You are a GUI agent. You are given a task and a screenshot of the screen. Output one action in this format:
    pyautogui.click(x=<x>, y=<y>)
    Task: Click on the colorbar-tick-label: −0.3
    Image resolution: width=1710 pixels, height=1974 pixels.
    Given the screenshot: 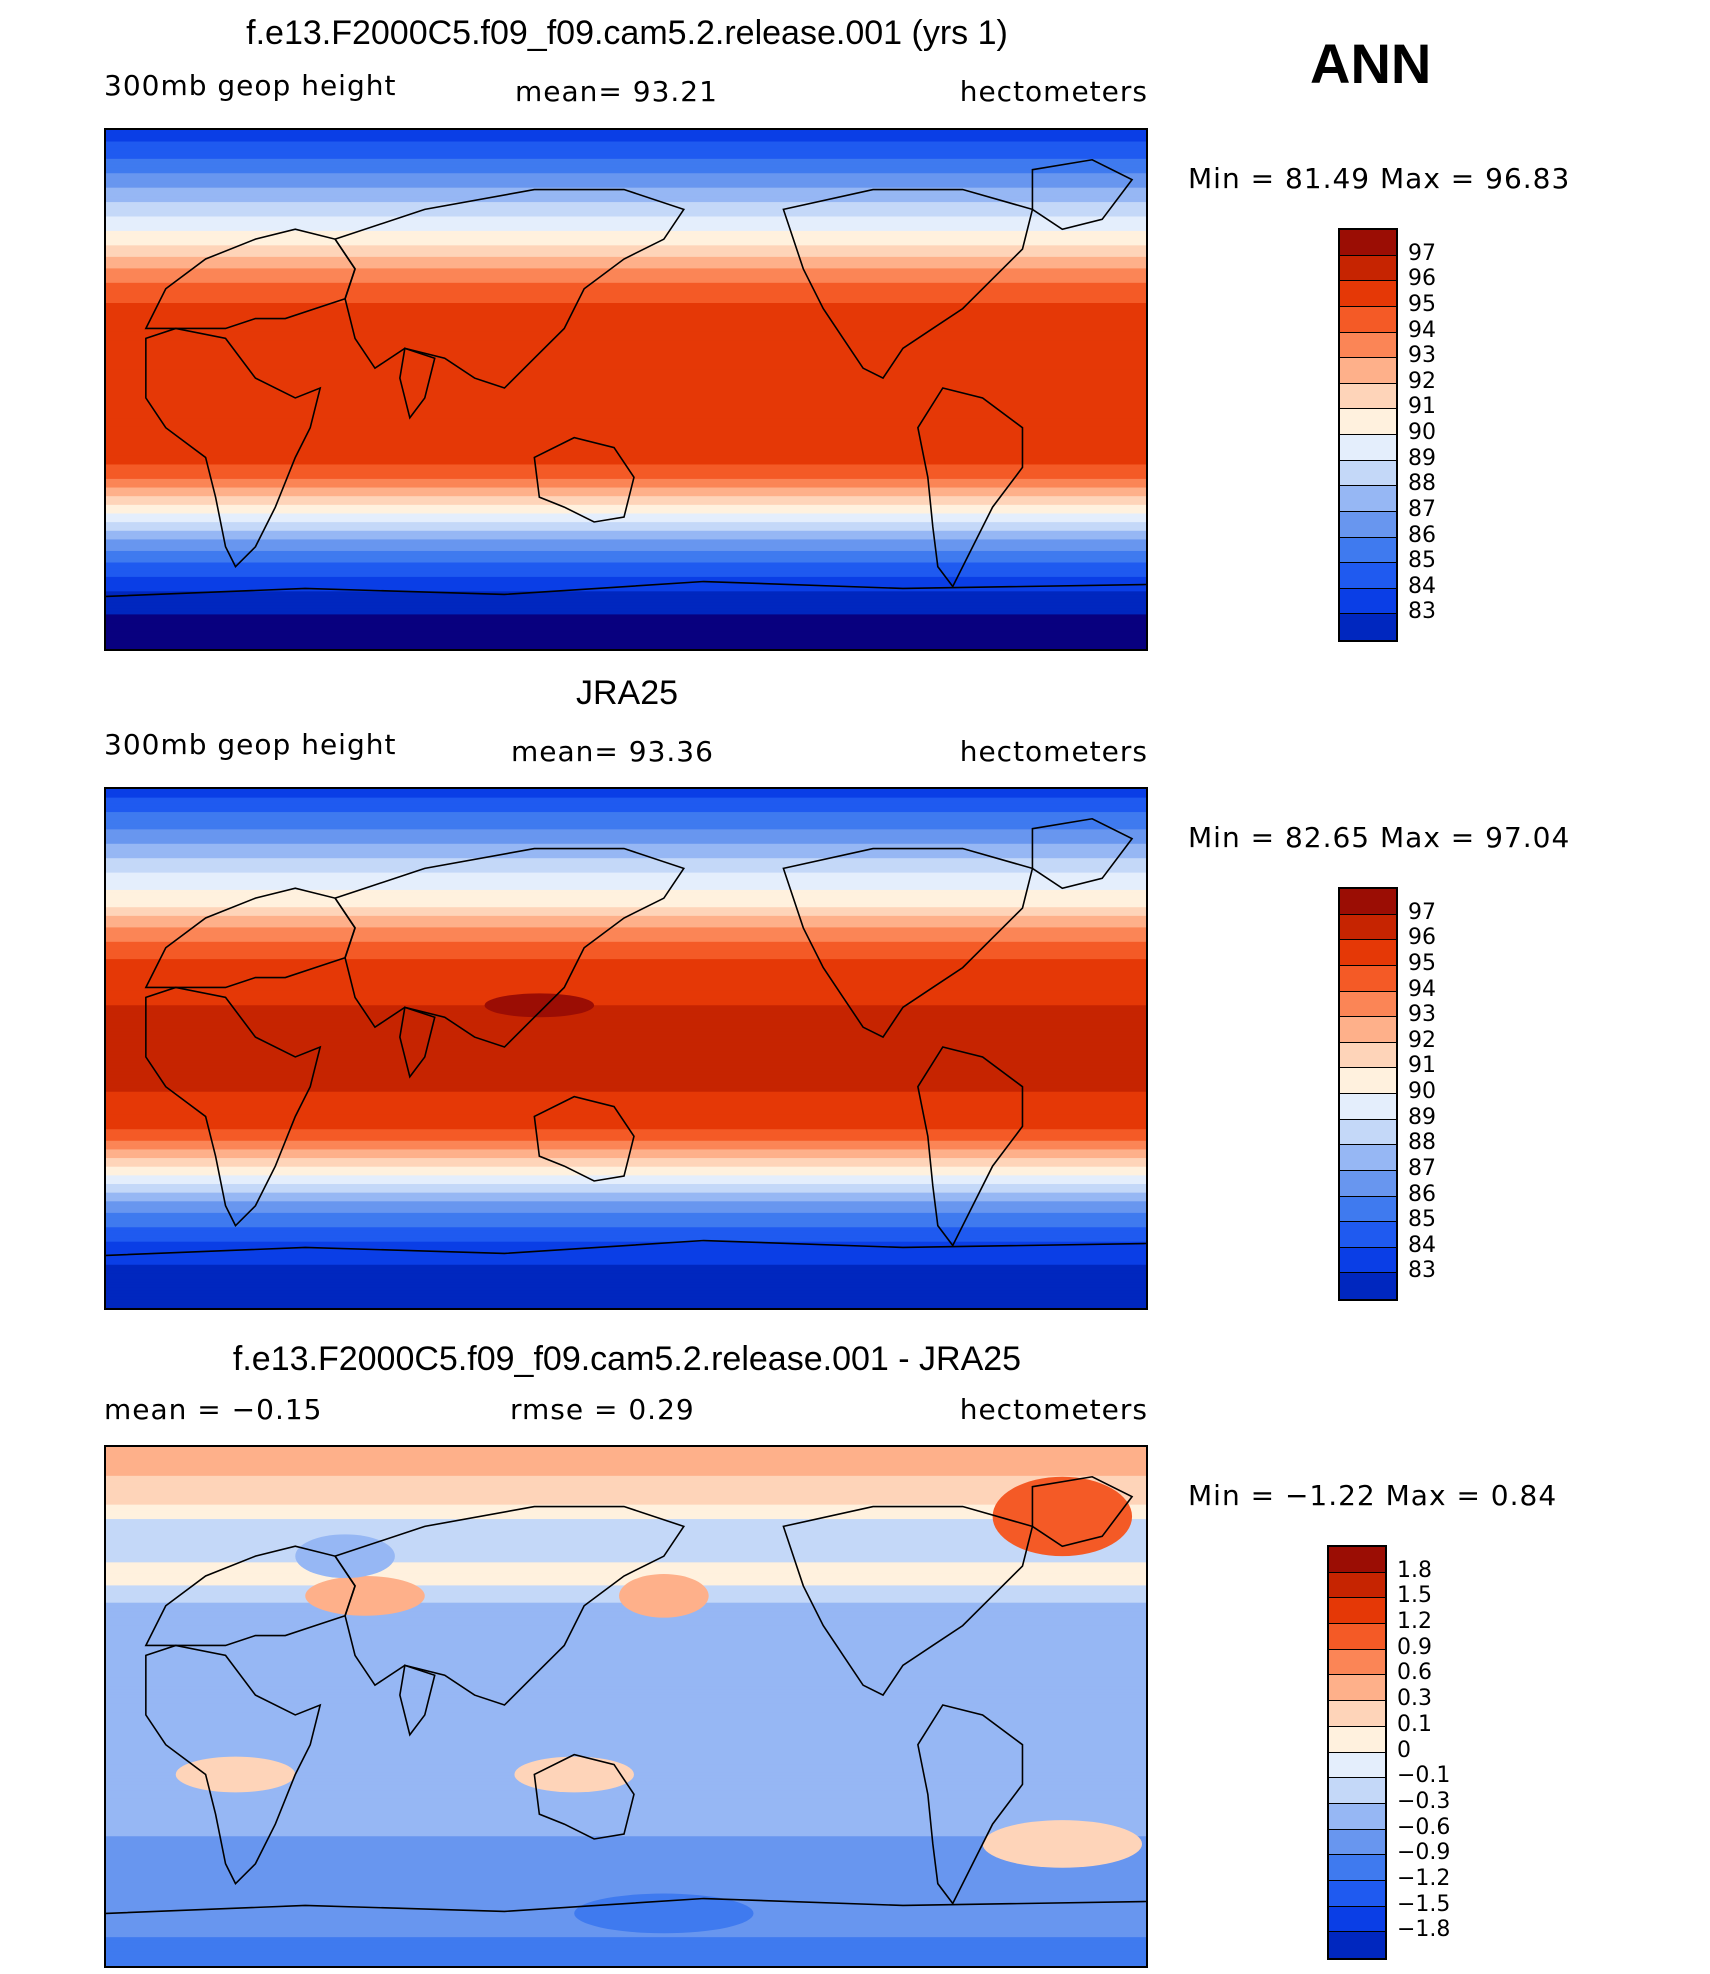 What is the action you would take?
    pyautogui.click(x=1424, y=1801)
    